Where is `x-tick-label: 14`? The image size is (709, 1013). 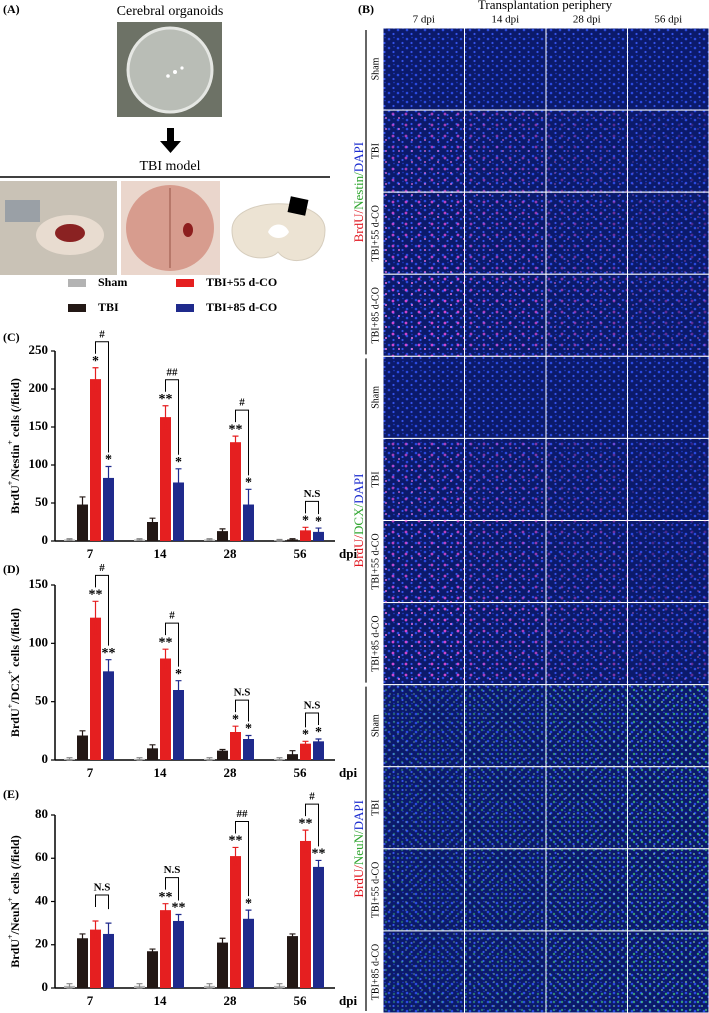 x-tick-label: 14 is located at coordinates (161, 772).